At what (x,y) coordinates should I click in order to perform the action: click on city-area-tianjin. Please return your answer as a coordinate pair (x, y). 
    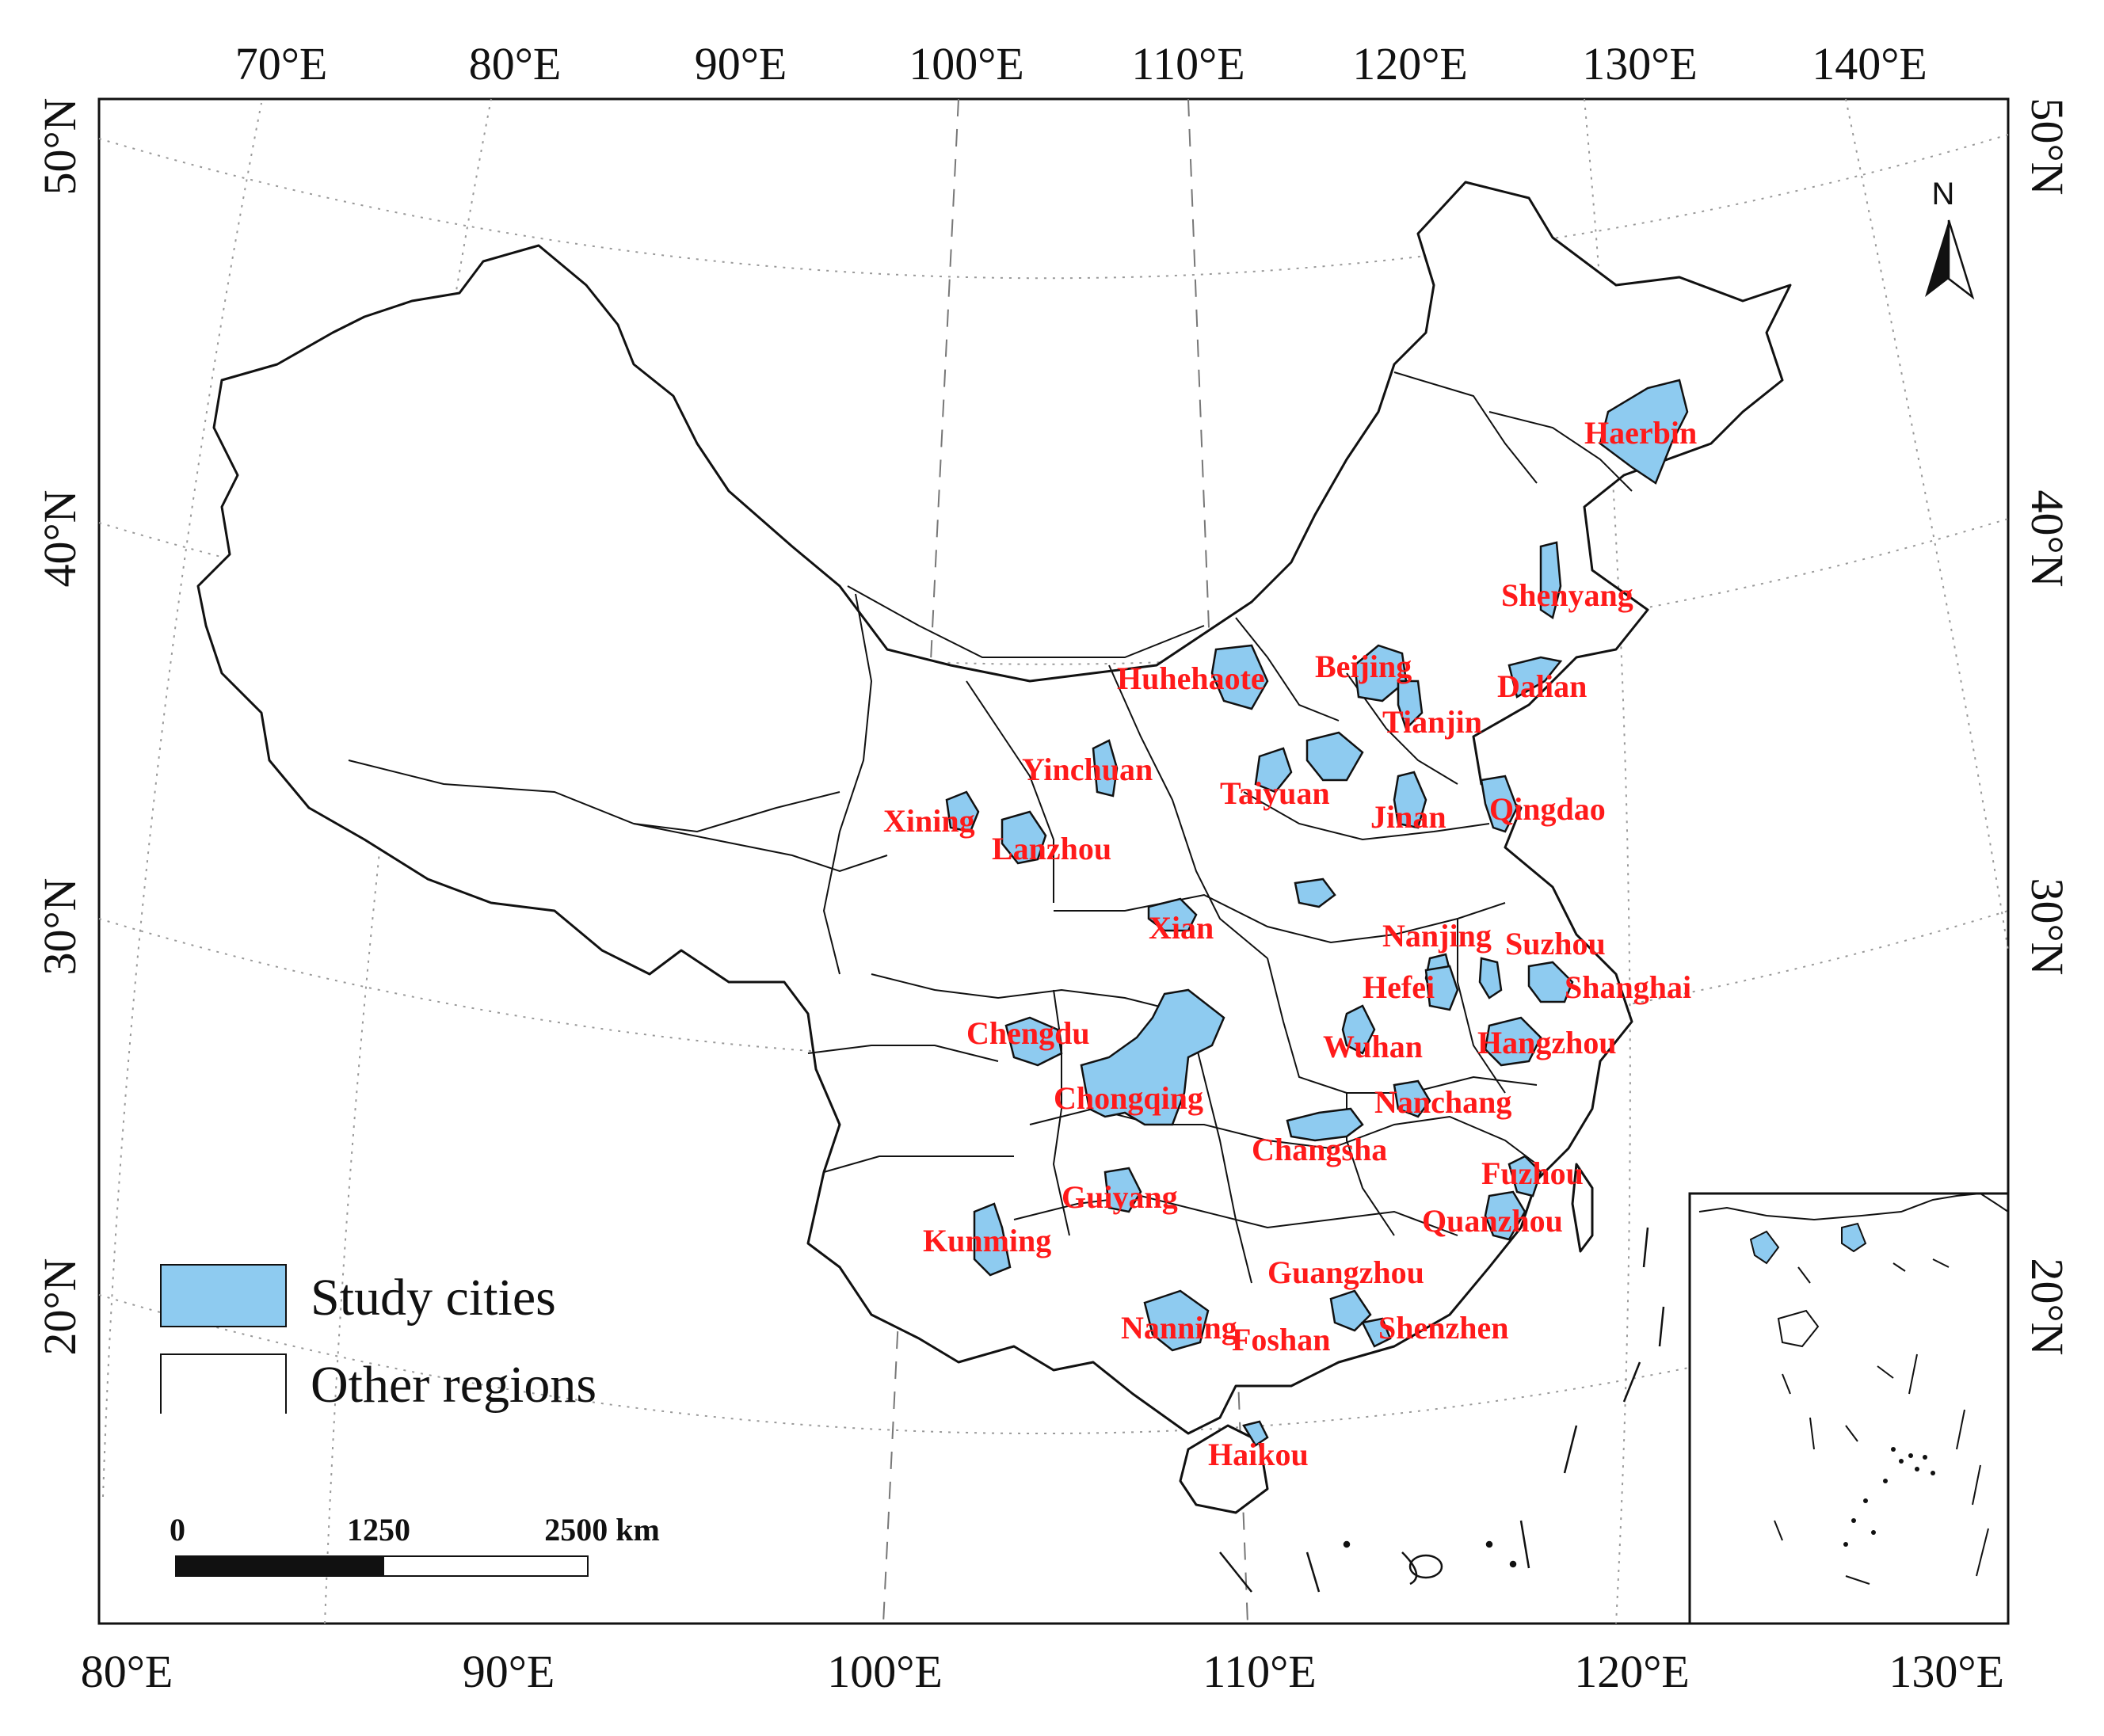
    Looking at the image, I should click on (1410, 705).